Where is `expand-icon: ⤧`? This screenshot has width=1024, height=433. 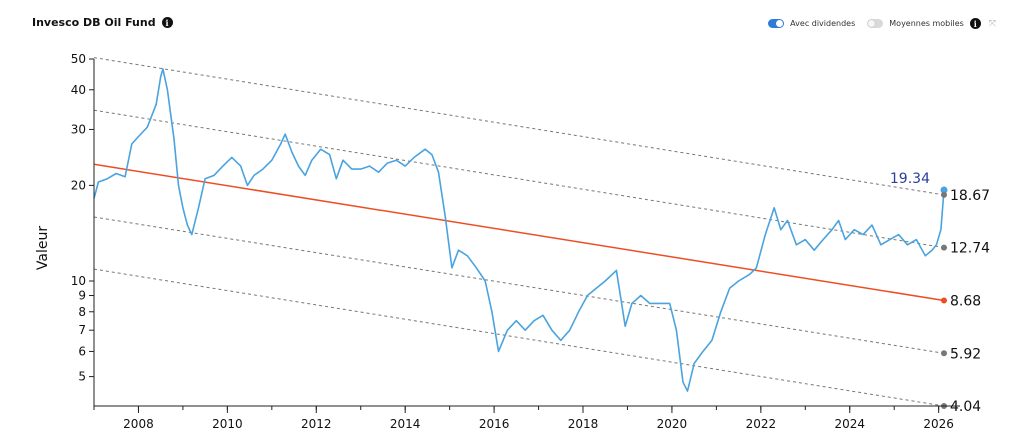
expand-icon: ⤧ is located at coordinates (992, 23).